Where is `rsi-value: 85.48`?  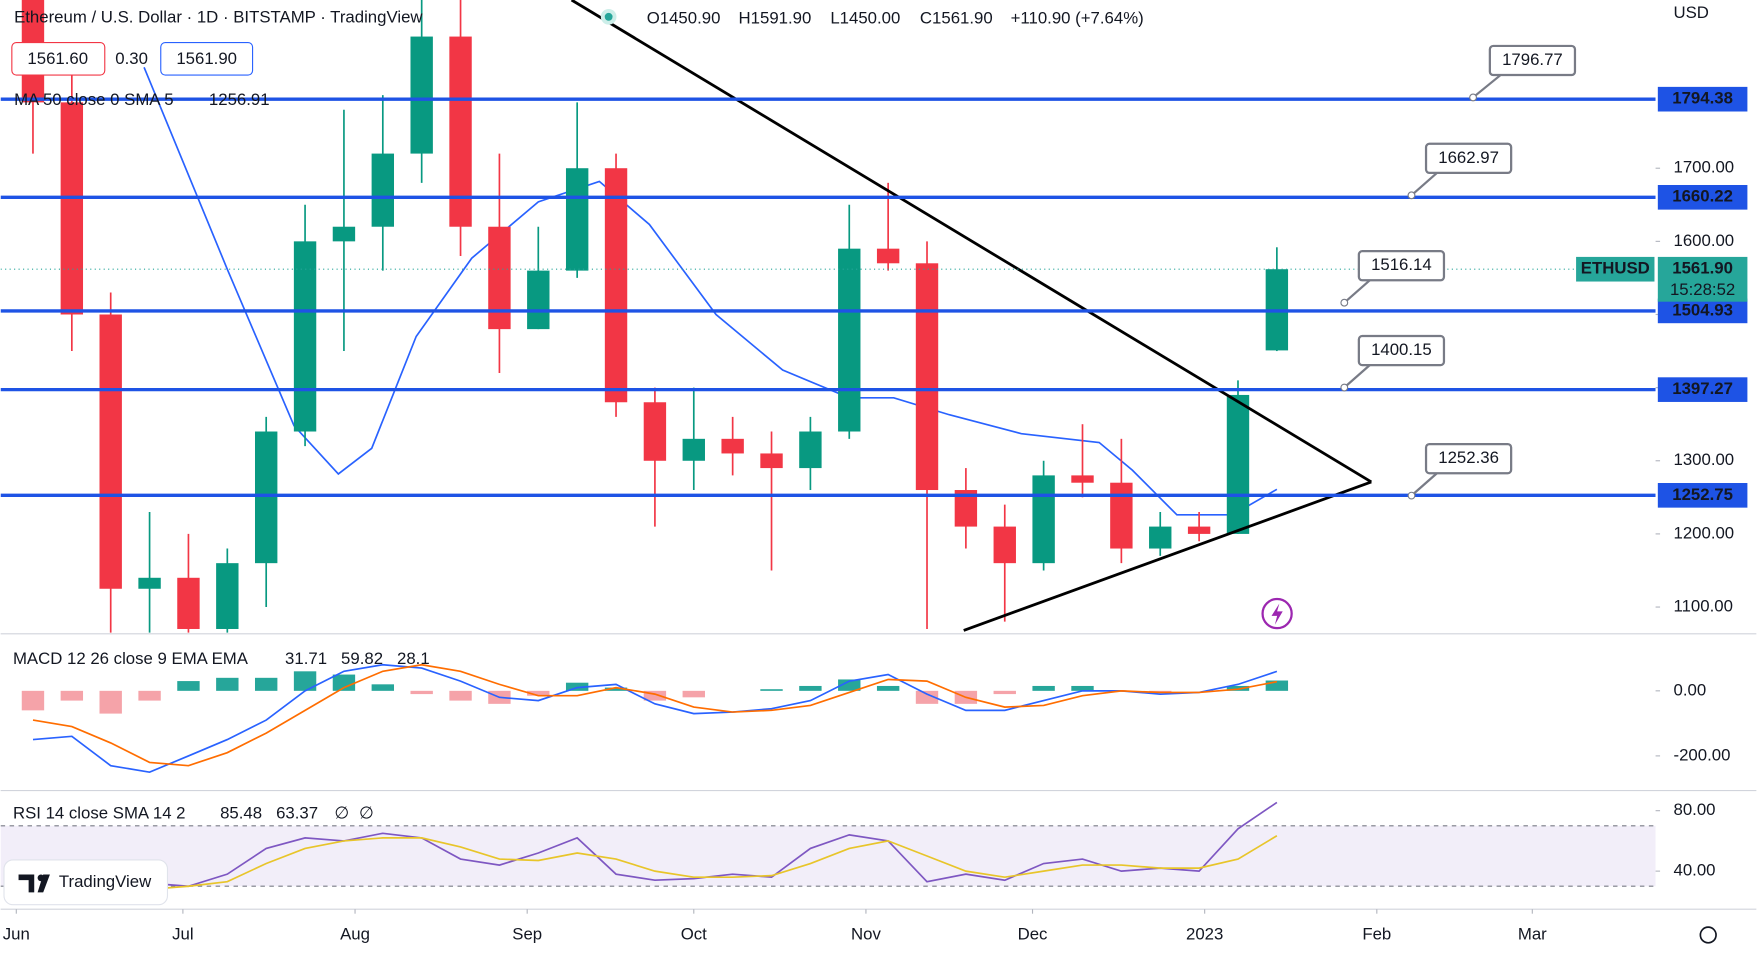 rsi-value: 85.48 is located at coordinates (241, 812).